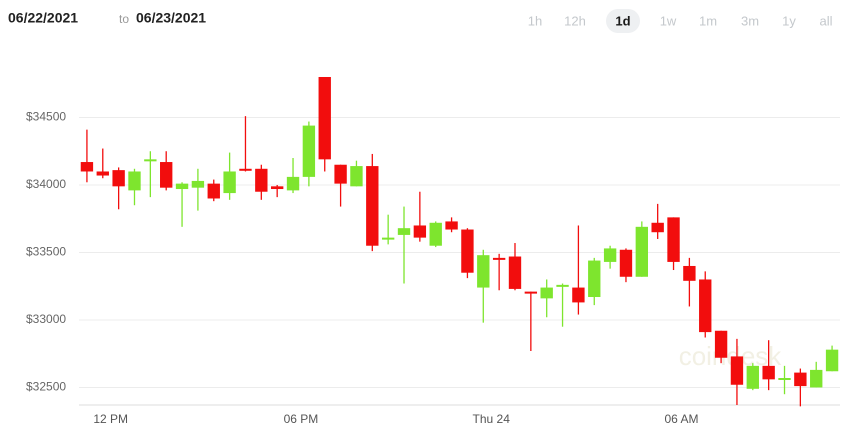  Describe the element at coordinates (46, 387) in the screenshot. I see `y-tick-label: $32500` at that location.